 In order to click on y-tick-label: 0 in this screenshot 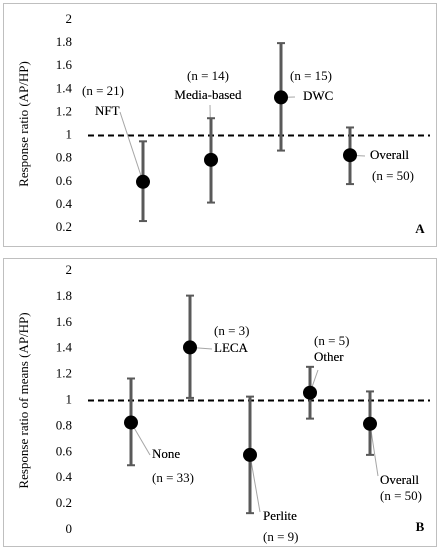, I will do `click(69, 528)`.